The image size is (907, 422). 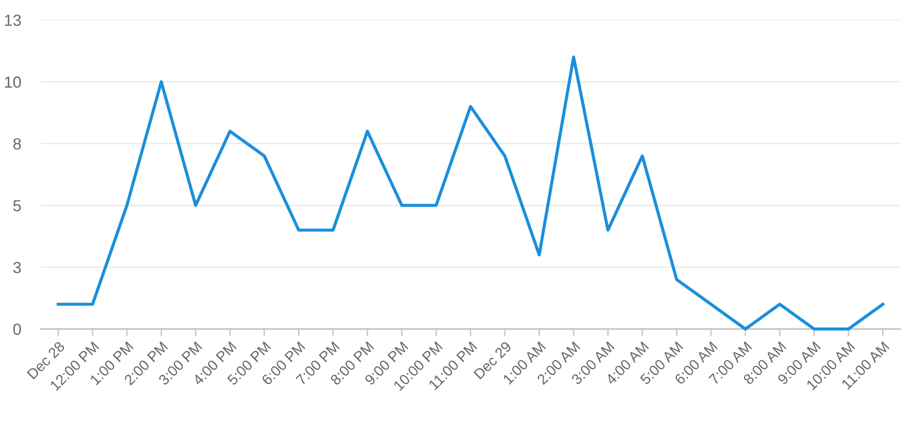 What do you see at coordinates (17, 329) in the screenshot?
I see `y-tick-label: 0` at bounding box center [17, 329].